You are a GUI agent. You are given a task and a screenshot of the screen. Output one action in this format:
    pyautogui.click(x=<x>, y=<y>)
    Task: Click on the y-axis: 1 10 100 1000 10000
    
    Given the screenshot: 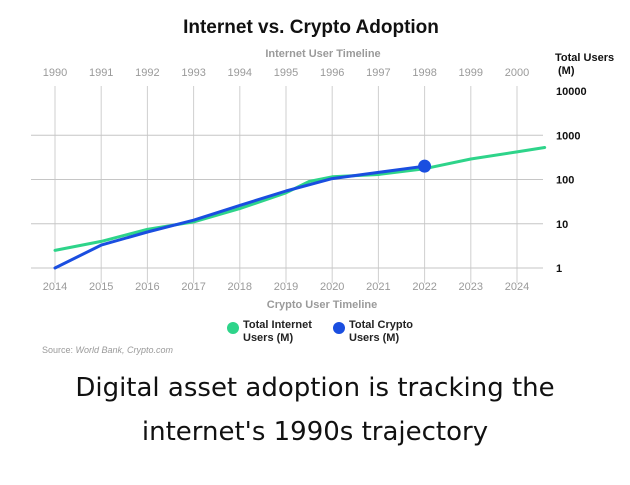 What is the action you would take?
    pyautogui.click(x=571, y=180)
    